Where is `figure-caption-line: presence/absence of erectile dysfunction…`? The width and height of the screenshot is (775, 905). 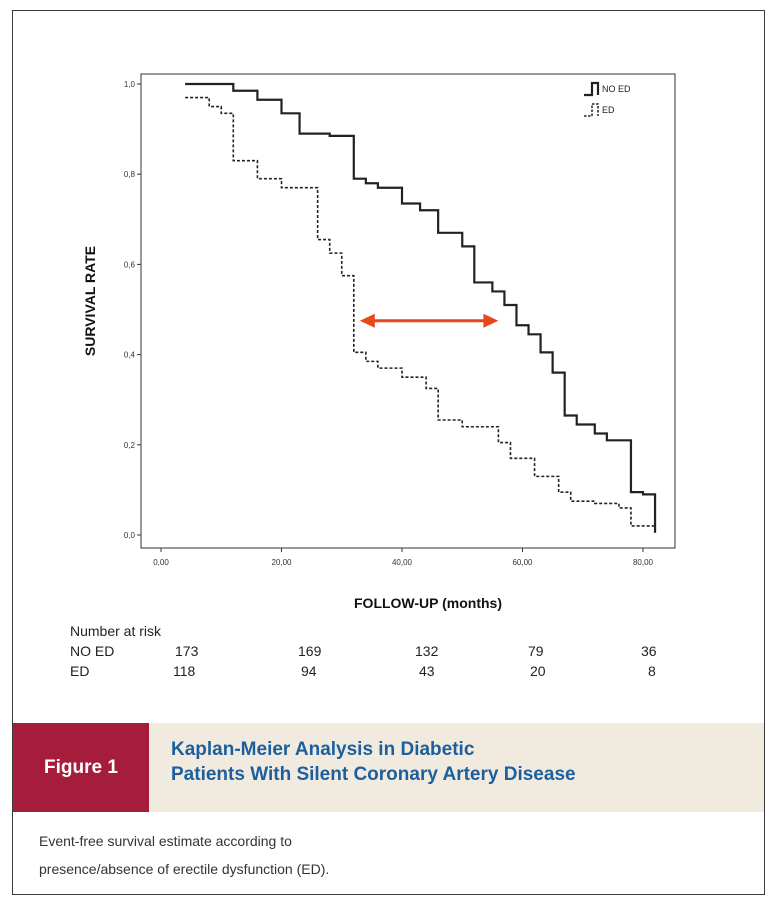
figure-caption-line: presence/absence of erectile dysfunction… is located at coordinates (184, 869).